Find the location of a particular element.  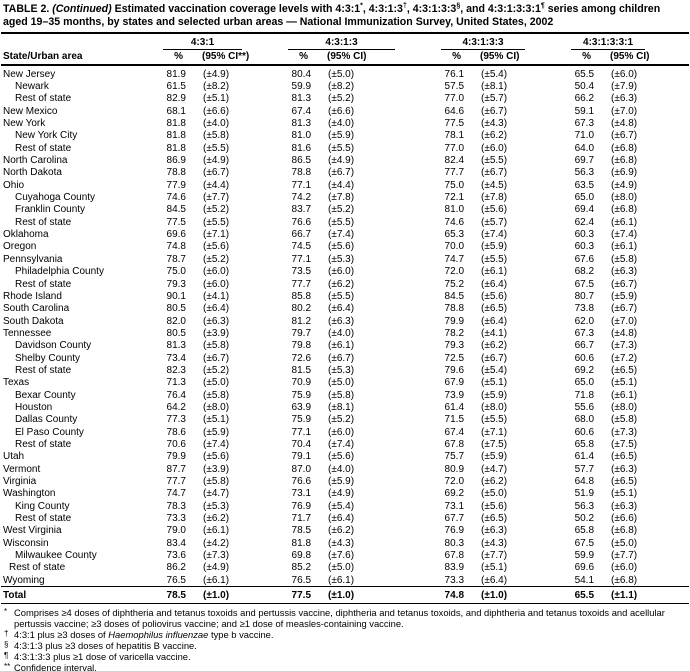

percent-cell: 60.6 is located at coordinates (584, 358).